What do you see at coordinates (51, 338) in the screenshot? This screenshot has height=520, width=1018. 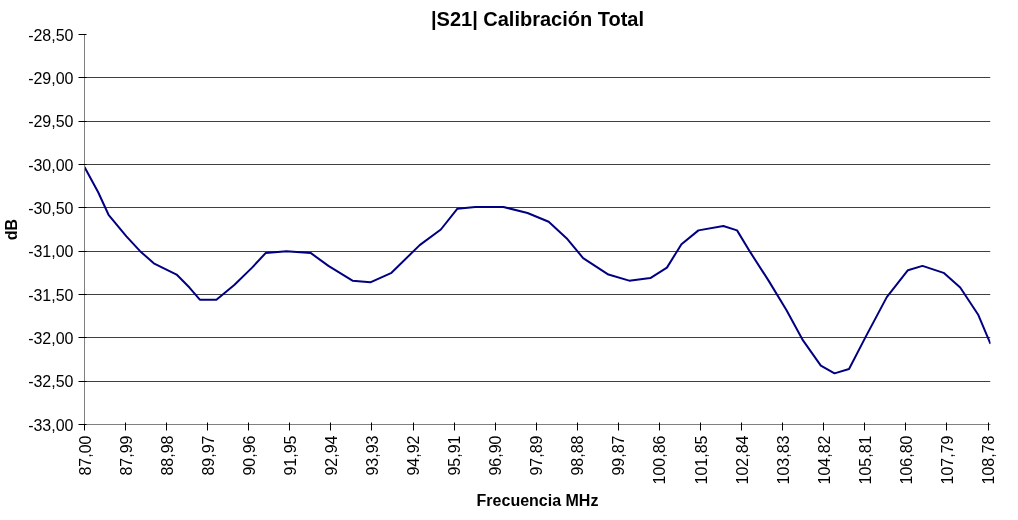 I see `y-tick-label: -32,00` at bounding box center [51, 338].